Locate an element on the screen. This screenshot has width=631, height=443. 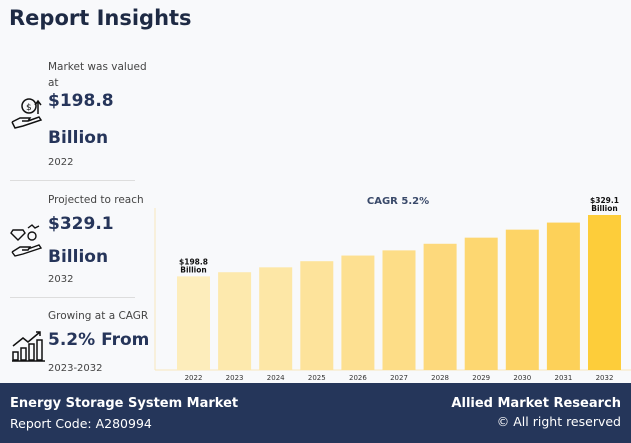
stat-value: $198.8 is located at coordinates (81, 101).